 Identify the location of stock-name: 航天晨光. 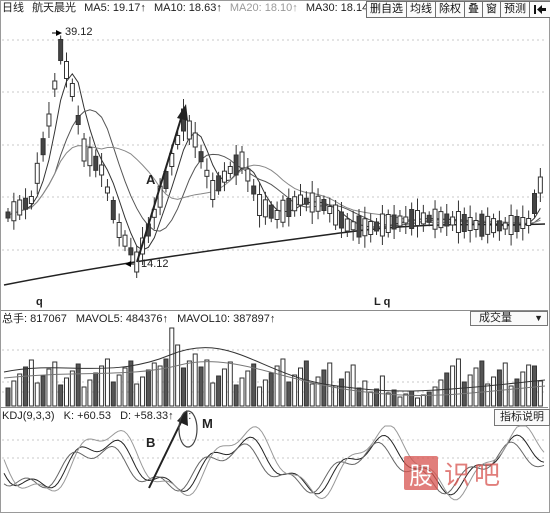
(54, 8).